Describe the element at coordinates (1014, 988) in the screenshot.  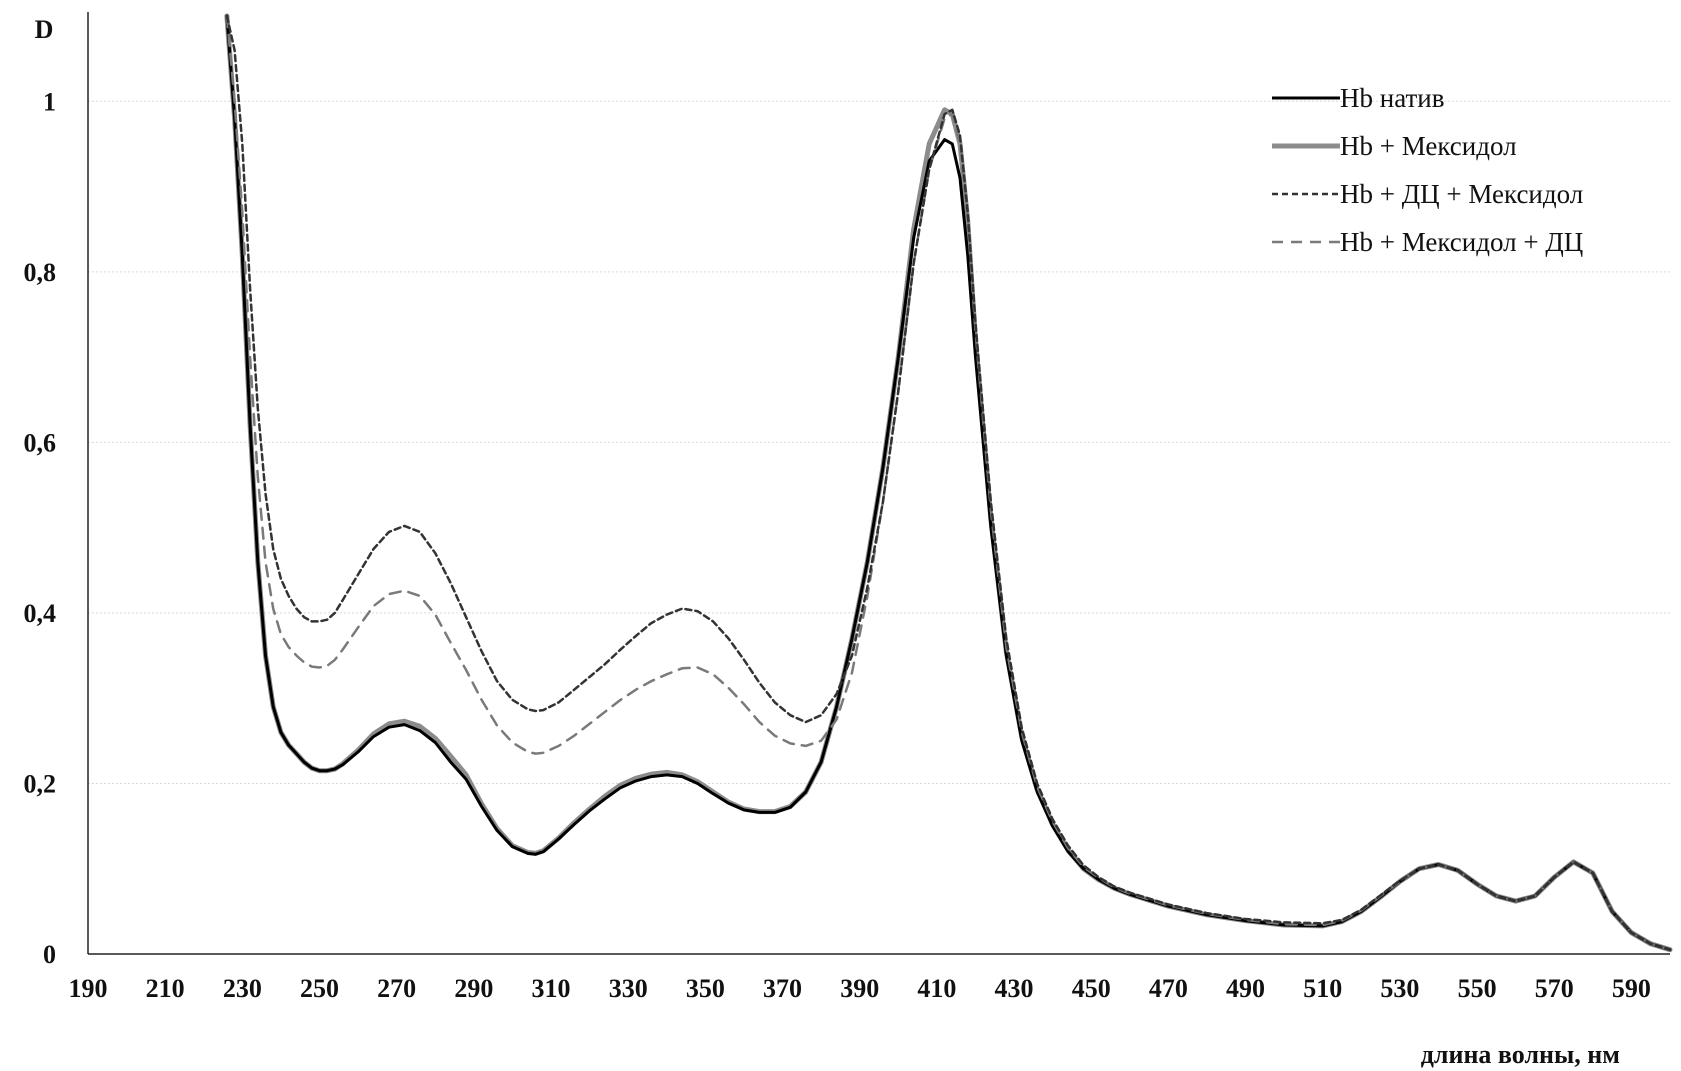
I see `x-tick-label: 430` at that location.